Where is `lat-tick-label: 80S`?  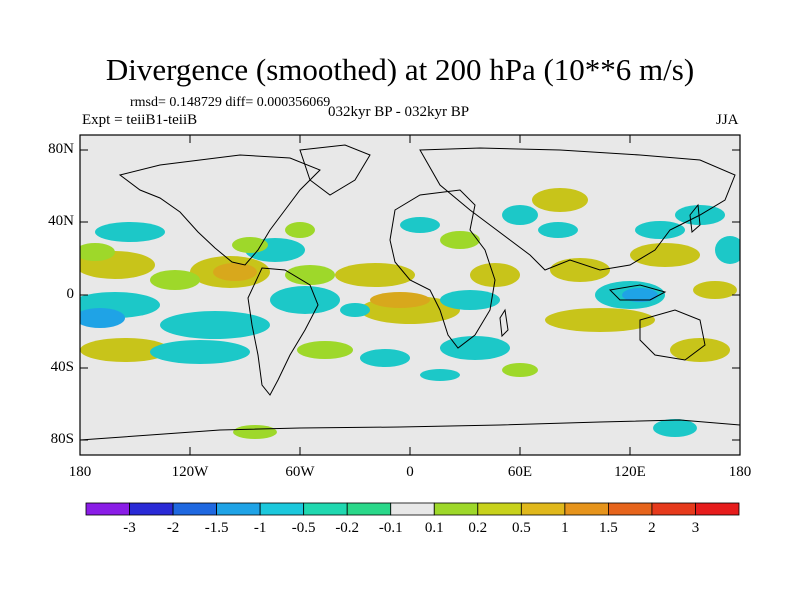
lat-tick-label: 80S is located at coordinates (62, 439).